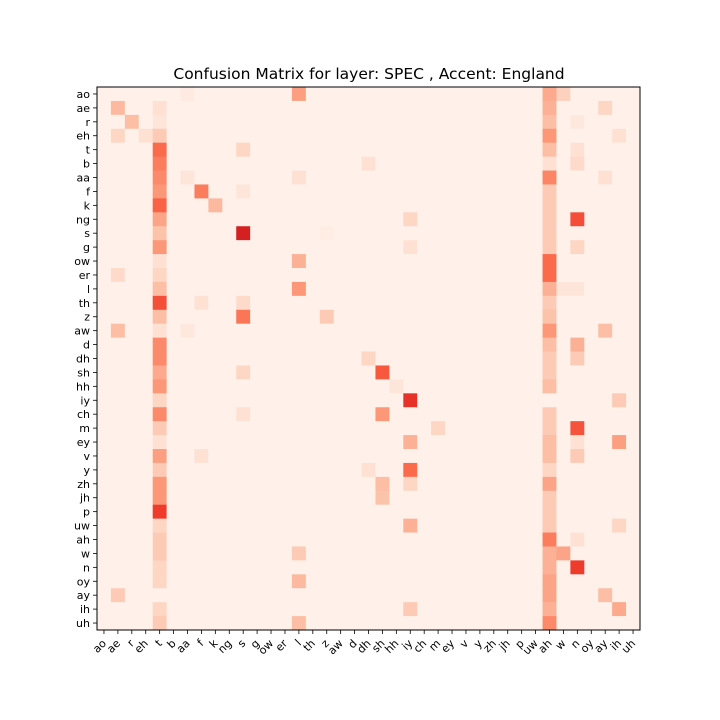 The width and height of the screenshot is (720, 720). Describe the element at coordinates (201, 539) in the screenshot. I see `cell-ah-f` at that location.